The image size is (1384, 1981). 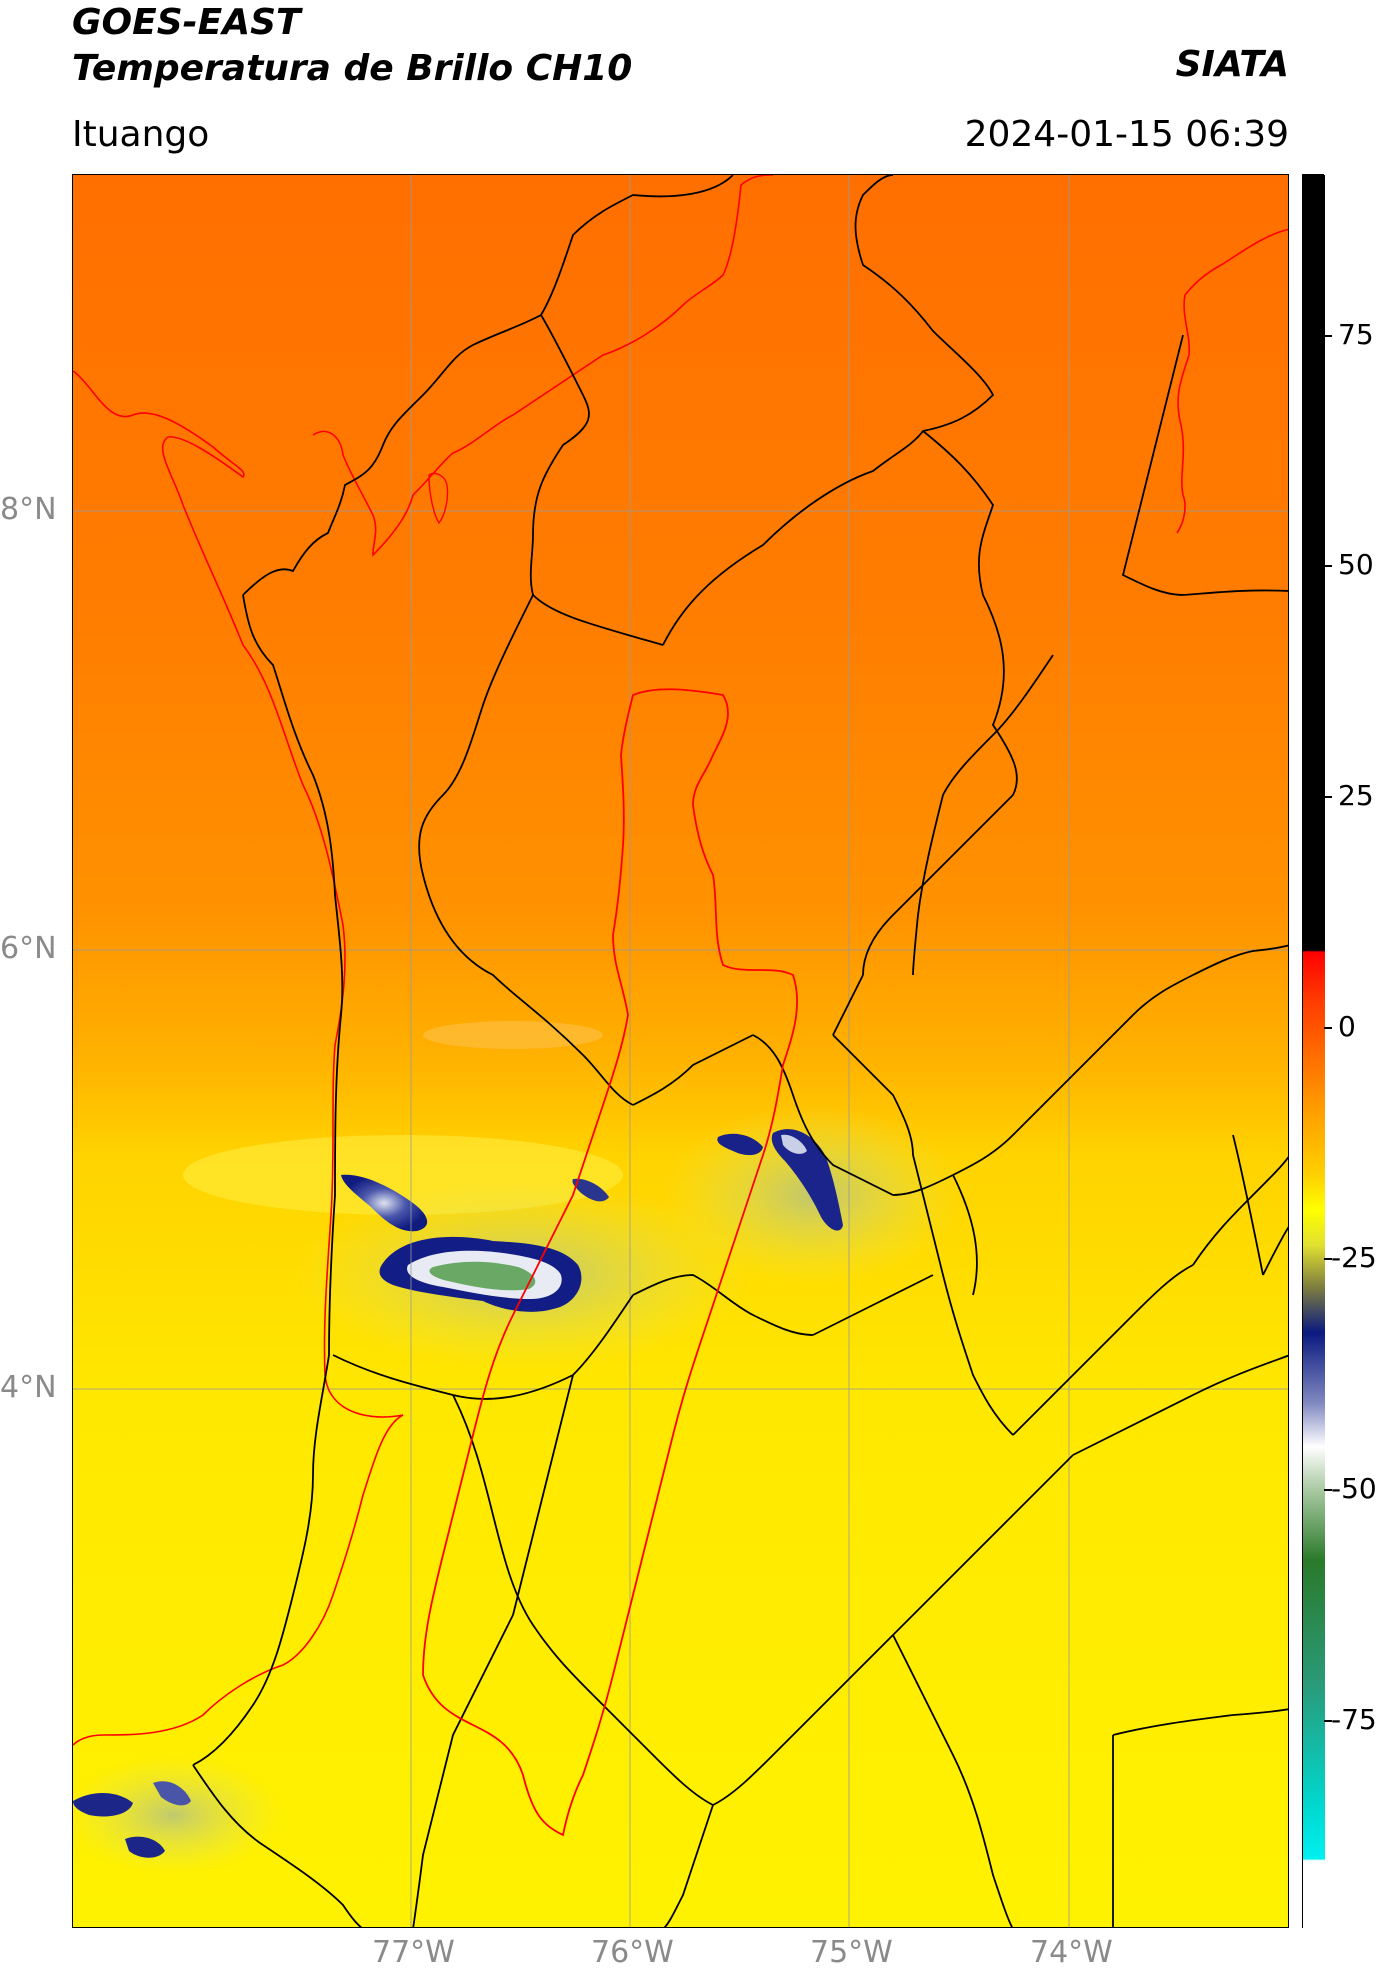 I want to click on colorbar, so click(x=1313, y=1051).